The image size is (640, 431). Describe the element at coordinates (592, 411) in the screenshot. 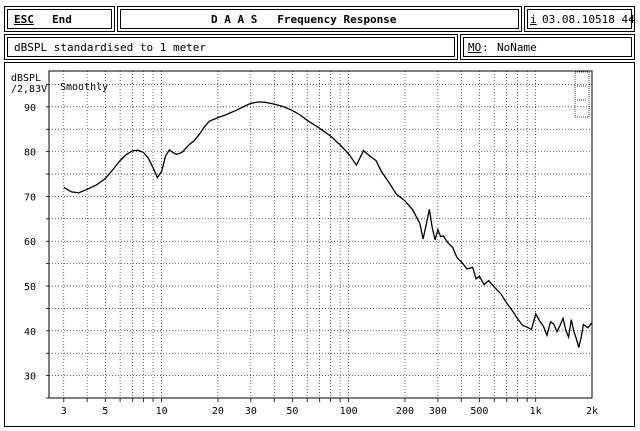

I see `x-tick-label: 2k` at that location.